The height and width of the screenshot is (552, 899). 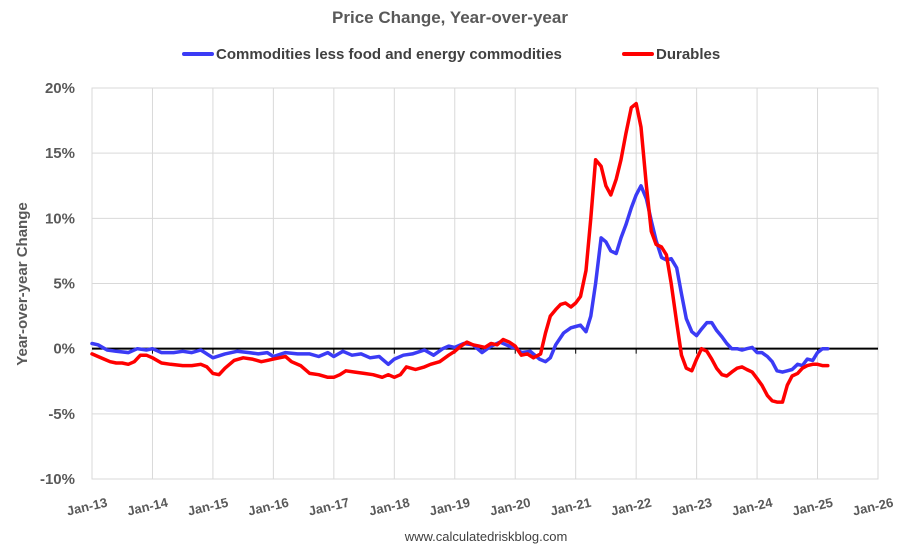 What do you see at coordinates (61, 414) in the screenshot?
I see `y-tick-label: -5%` at bounding box center [61, 414].